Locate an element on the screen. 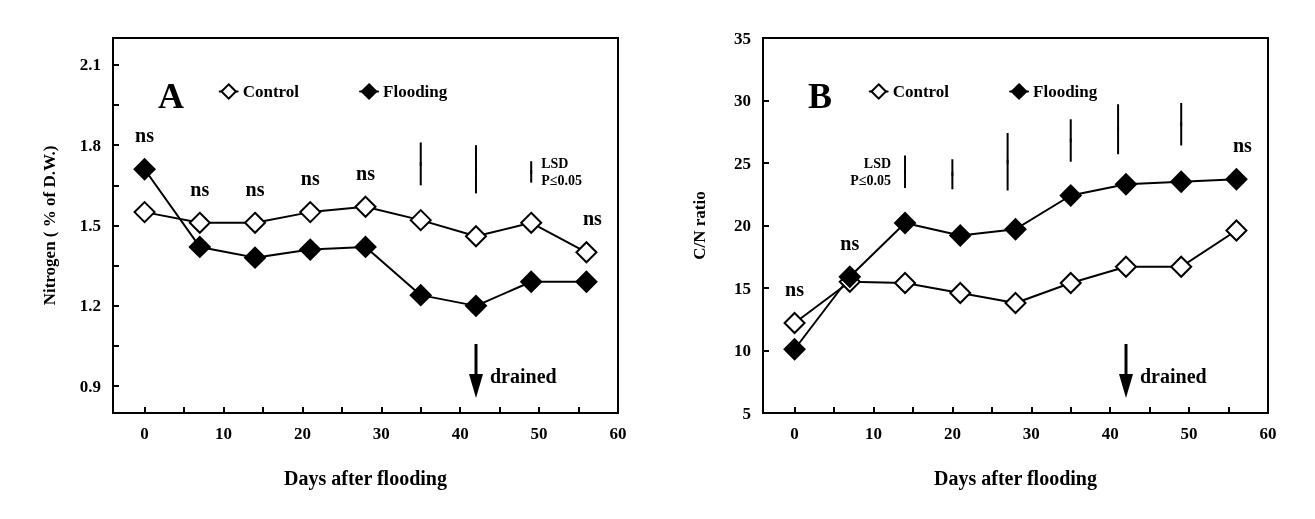 The width and height of the screenshot is (1315, 519). y-tick-label: 20 is located at coordinates (742, 225).